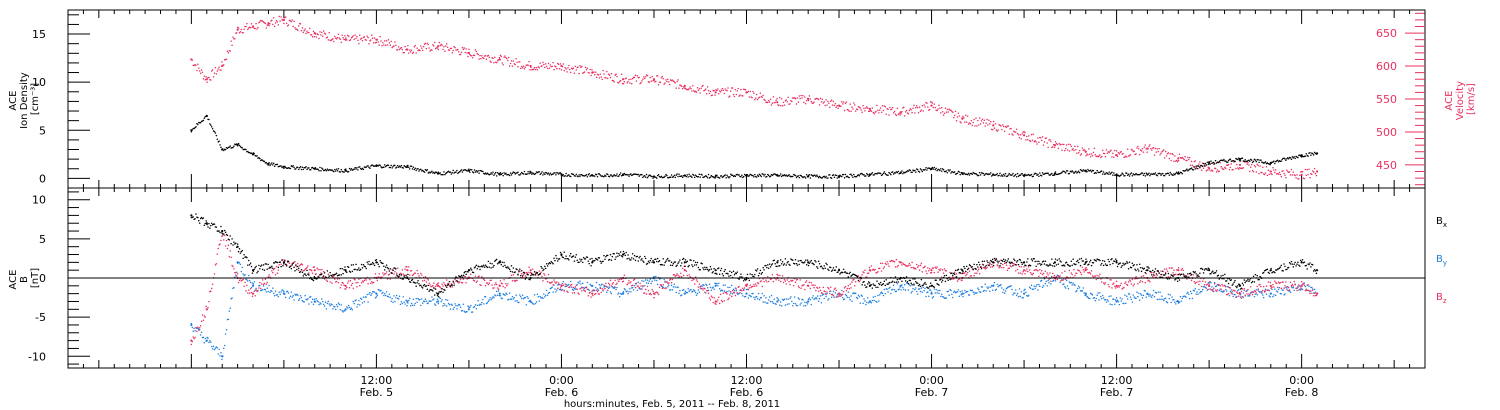  What do you see at coordinates (1386, 99) in the screenshot?
I see `velocity-tick-label: 550` at bounding box center [1386, 99].